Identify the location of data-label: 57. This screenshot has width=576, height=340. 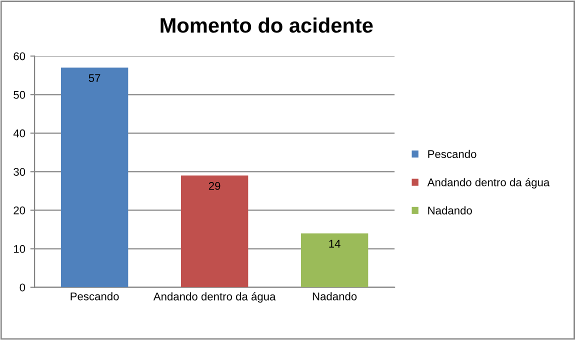
(94, 78).